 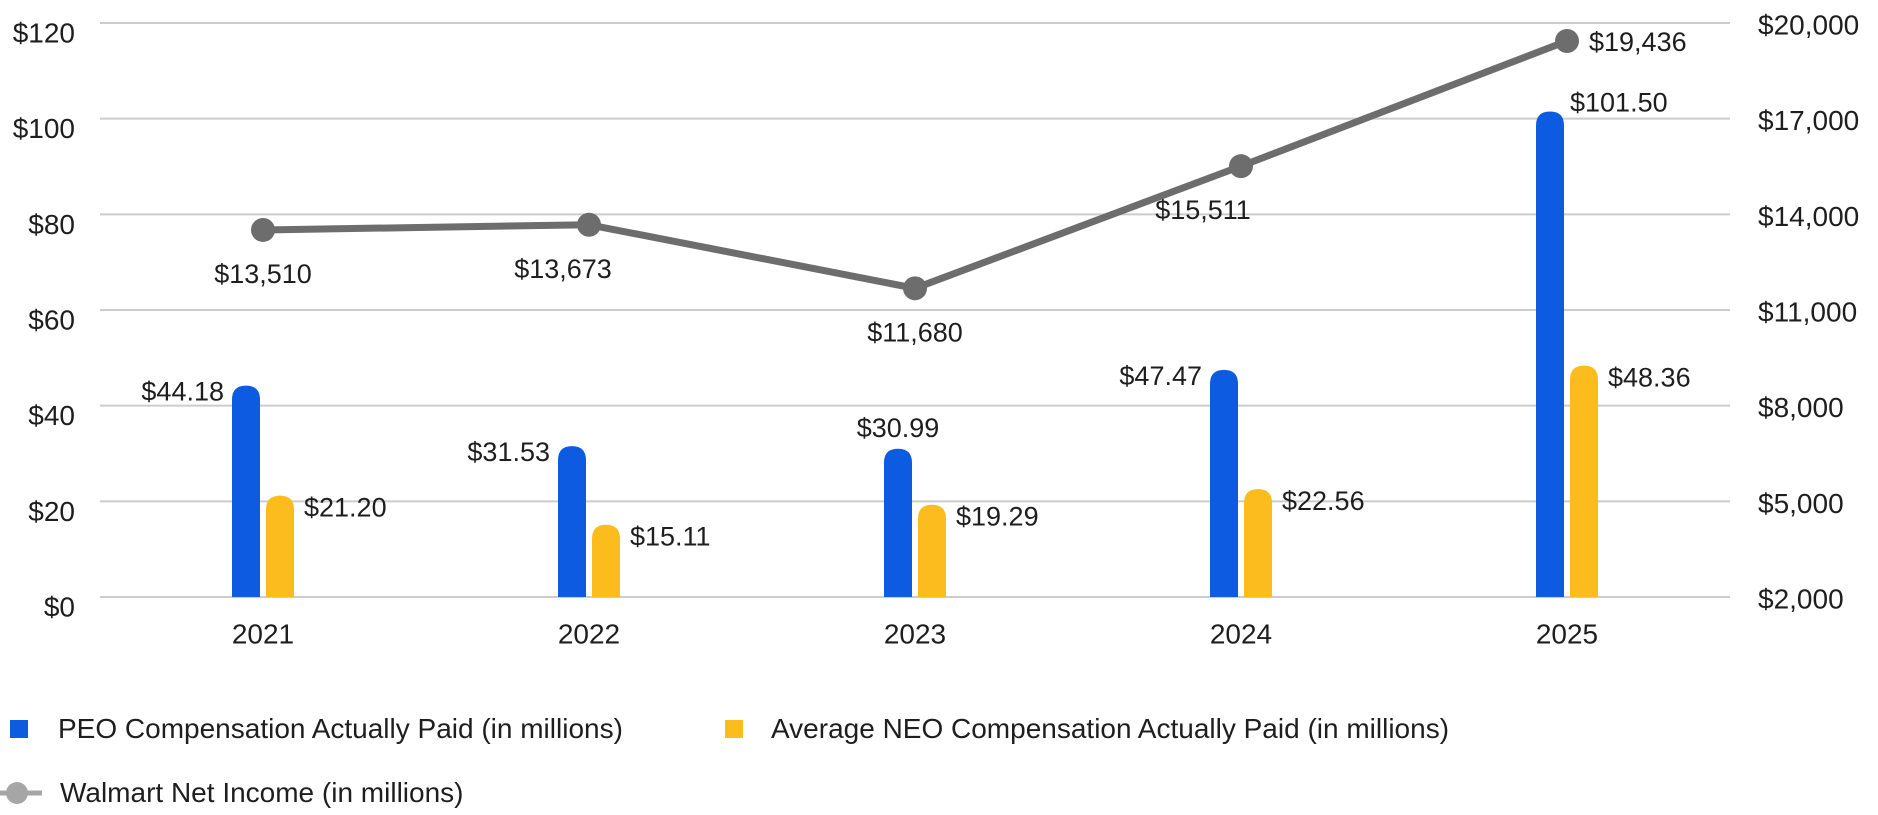 I want to click on left-axis-tick: $0, so click(x=59, y=607).